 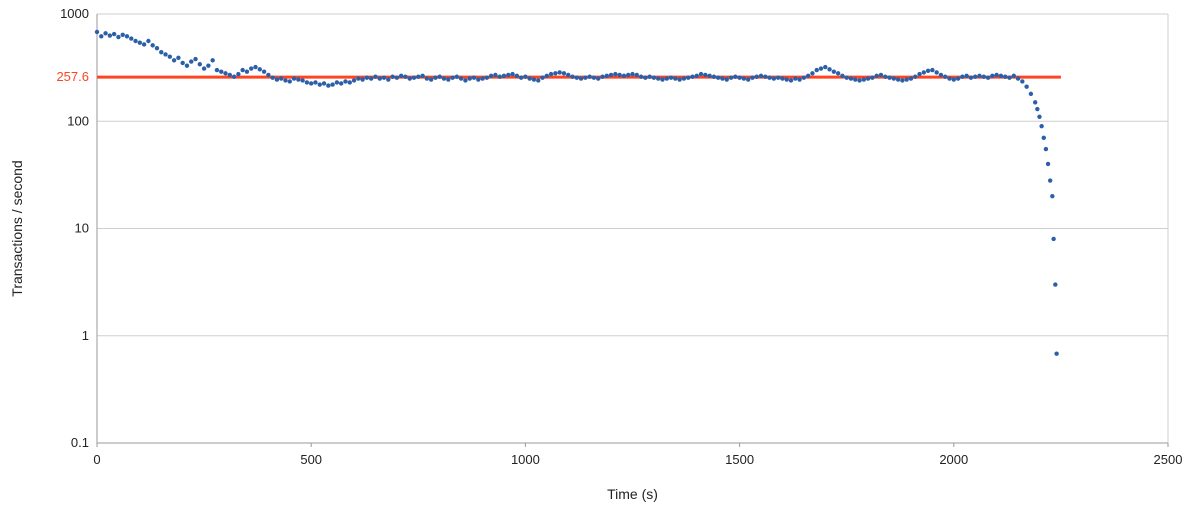 What do you see at coordinates (525, 459) in the screenshot?
I see `x-tick-label: 1000` at bounding box center [525, 459].